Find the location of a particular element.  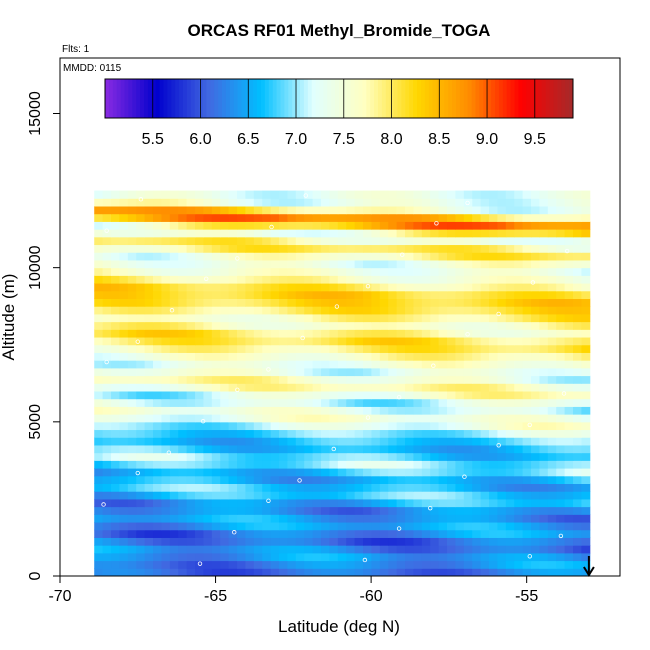

x-axis-label: Latitude (deg N) is located at coordinates (339, 626).